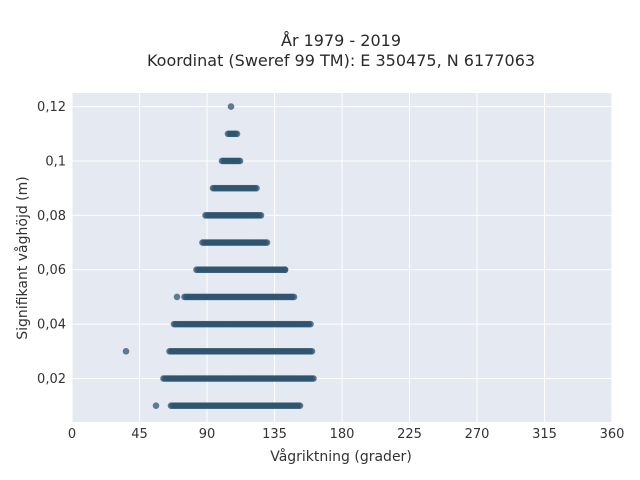  What do you see at coordinates (51, 325) in the screenshot?
I see `y-tick-label: 0,04` at bounding box center [51, 325].